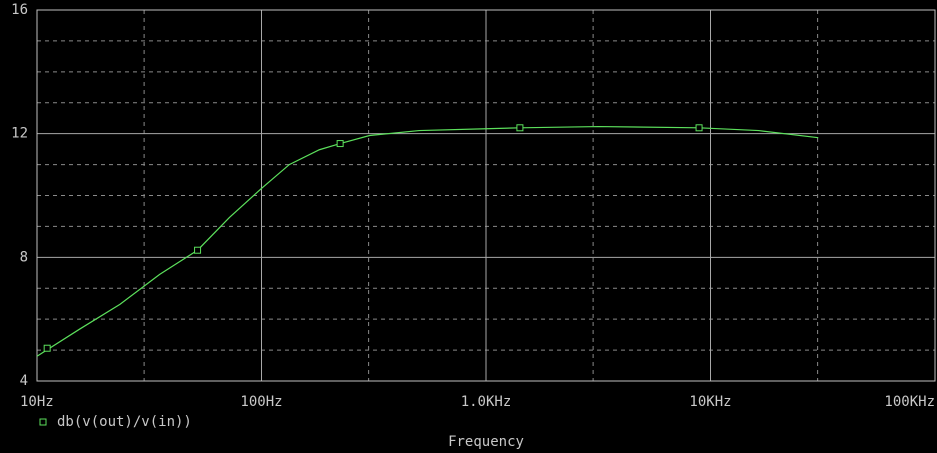  I want to click on x-tick-label: 1.0KHz, so click(486, 402).